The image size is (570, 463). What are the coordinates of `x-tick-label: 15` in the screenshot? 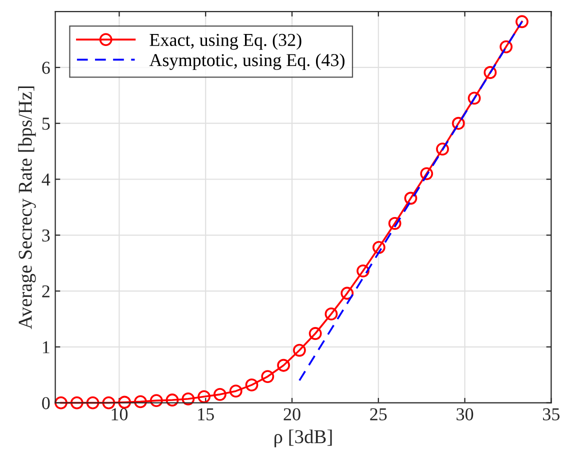 It's located at (206, 414).